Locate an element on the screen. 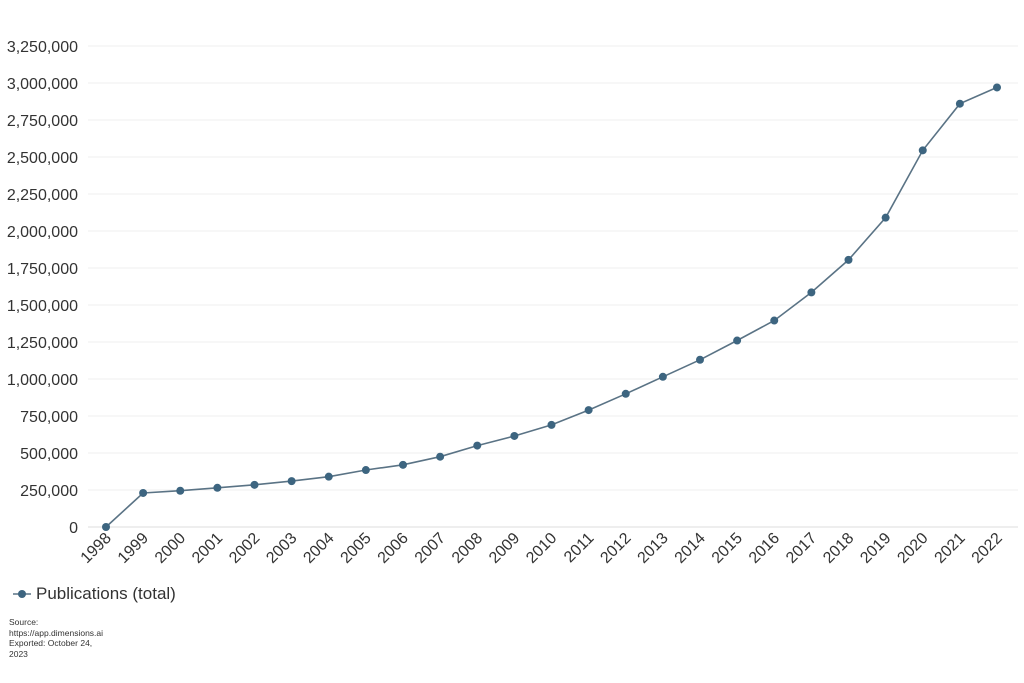 This screenshot has height=683, width=1024. y-tick-label: 500,000 is located at coordinates (49, 454).